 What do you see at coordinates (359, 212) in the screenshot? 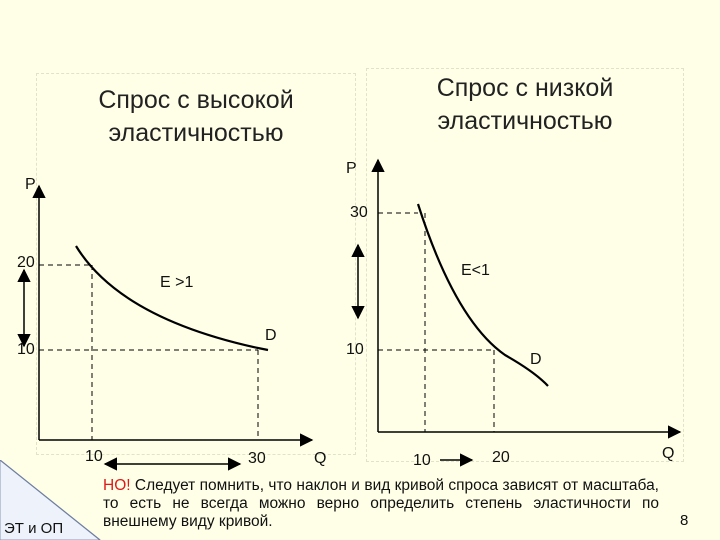
I see `right-y-tick-30: 30` at bounding box center [359, 212].